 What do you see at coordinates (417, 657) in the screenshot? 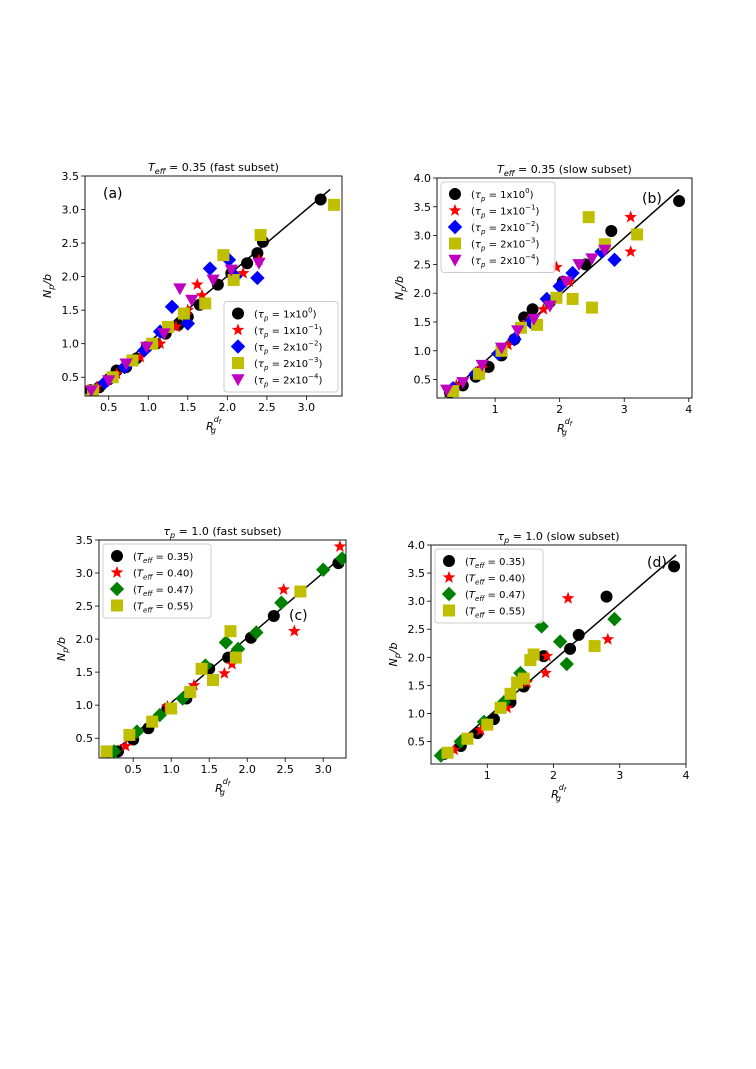
I see `y-tick-label: 2.0` at bounding box center [417, 657].